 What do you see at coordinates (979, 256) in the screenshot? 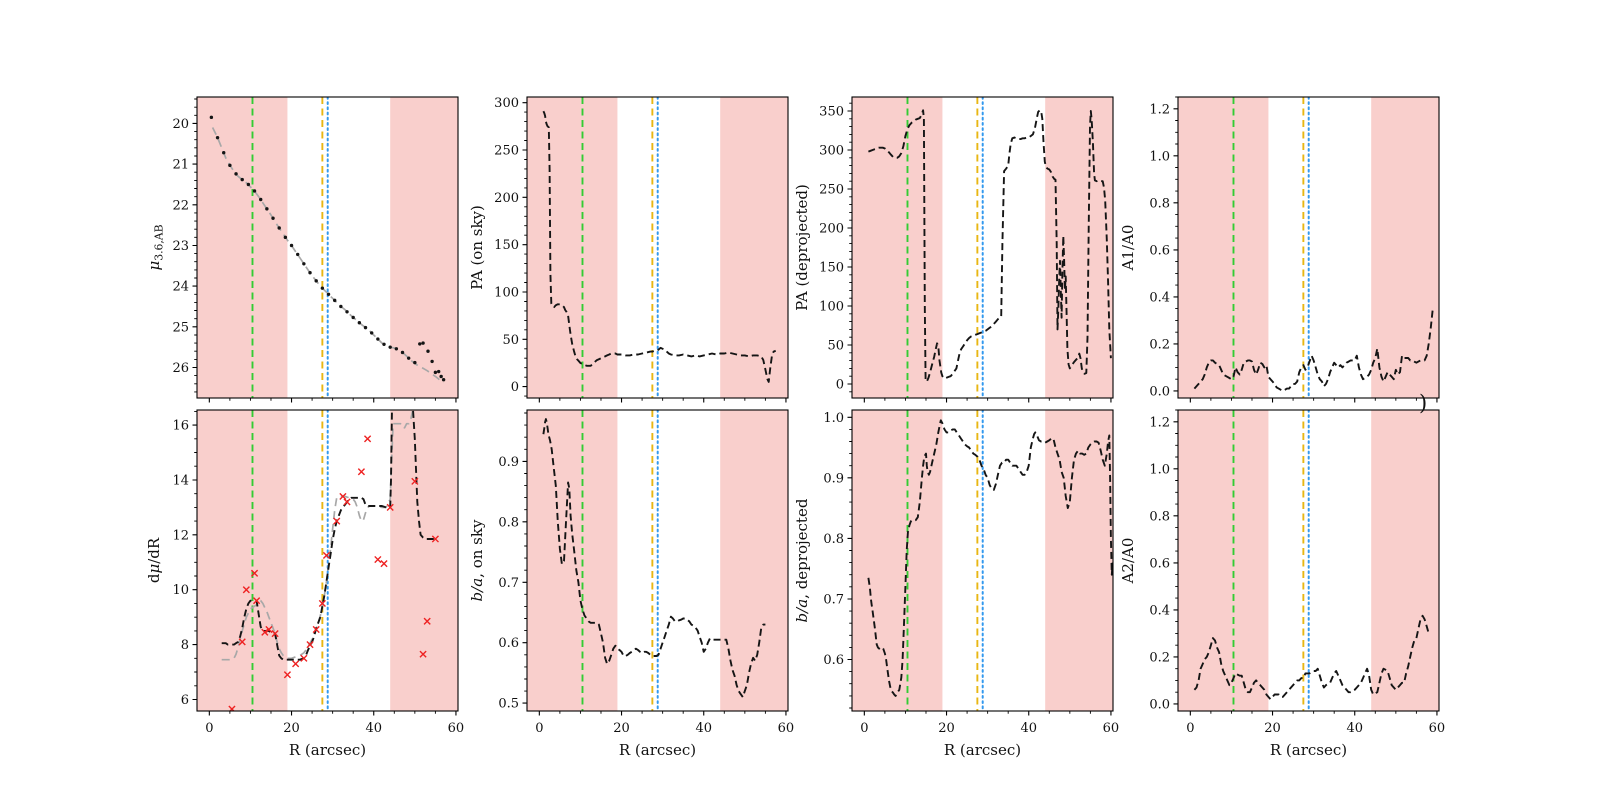
I see `pa-deprojected-major-ticks` at bounding box center [979, 256].